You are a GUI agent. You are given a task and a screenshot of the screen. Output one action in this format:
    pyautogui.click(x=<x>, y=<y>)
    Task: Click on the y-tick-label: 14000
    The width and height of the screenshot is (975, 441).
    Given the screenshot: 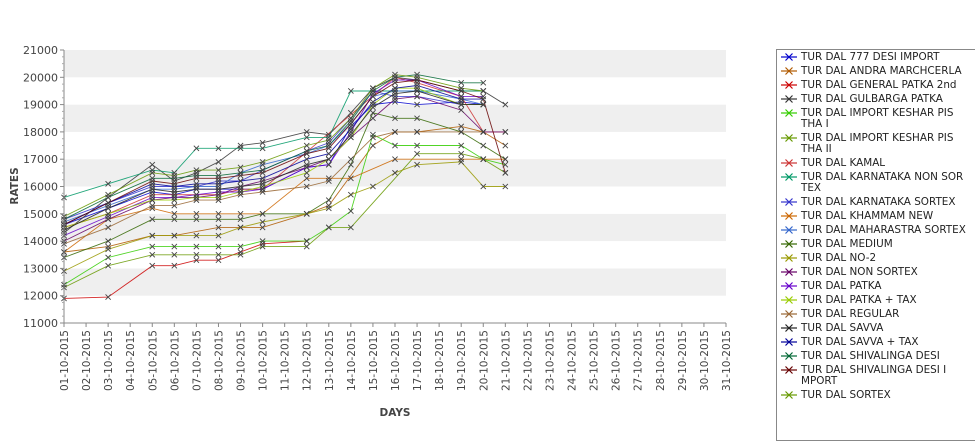 What is the action you would take?
    pyautogui.click(x=40, y=241)
    